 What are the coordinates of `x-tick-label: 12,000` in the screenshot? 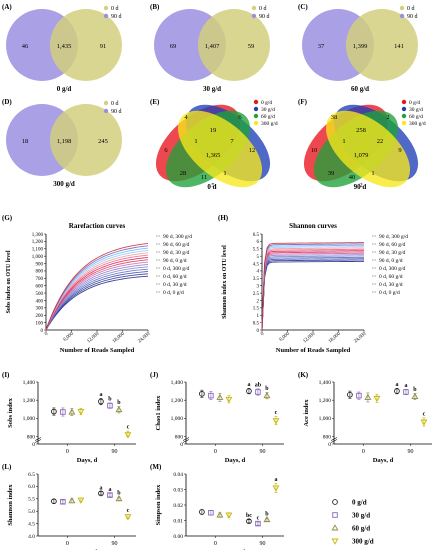 It's located at (310, 337).